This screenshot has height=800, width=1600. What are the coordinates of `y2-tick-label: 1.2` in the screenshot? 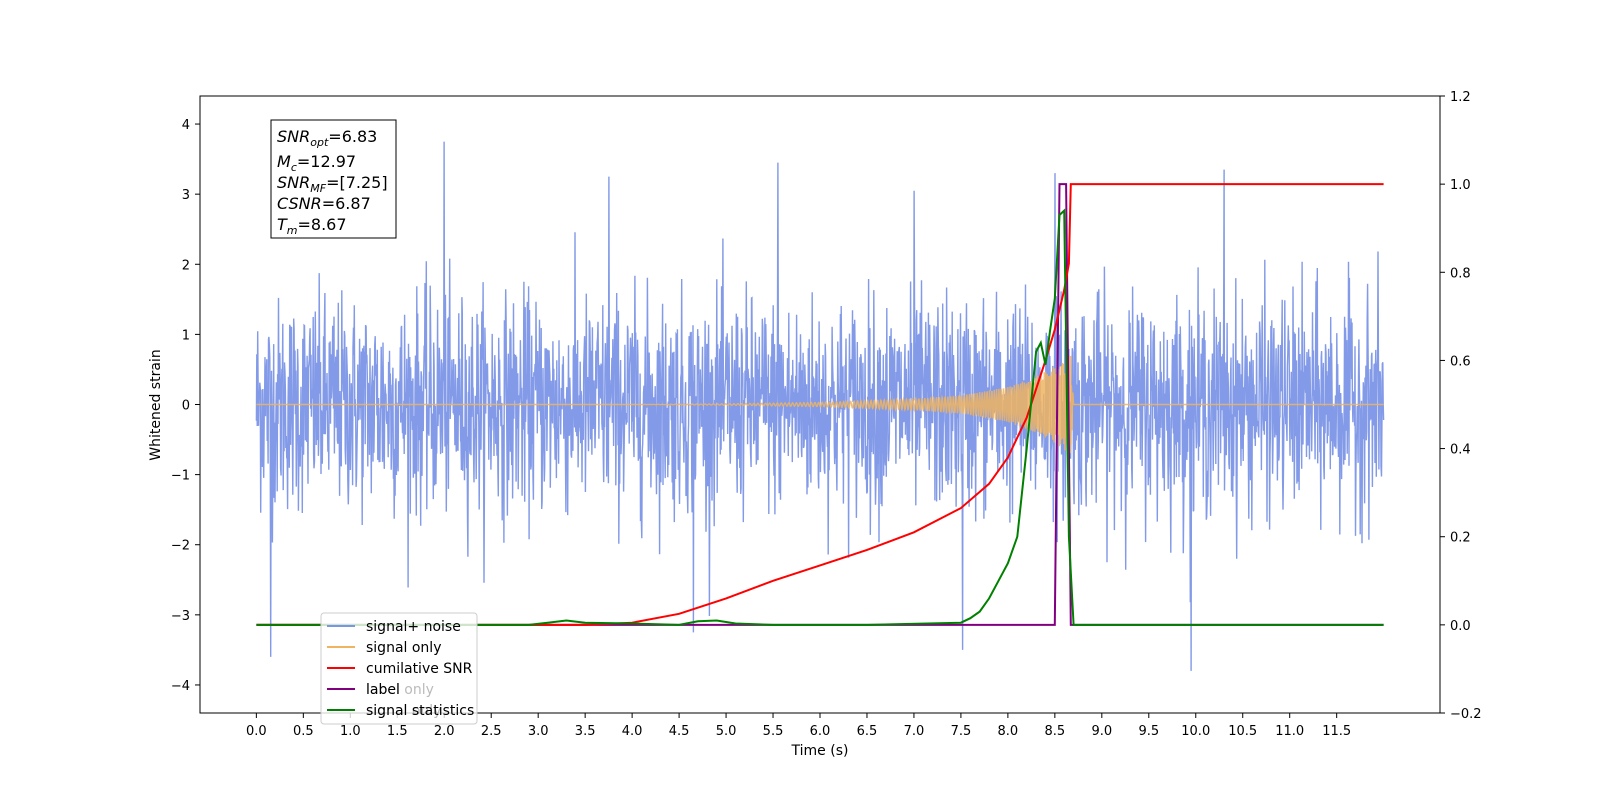 It's located at (1460, 97).